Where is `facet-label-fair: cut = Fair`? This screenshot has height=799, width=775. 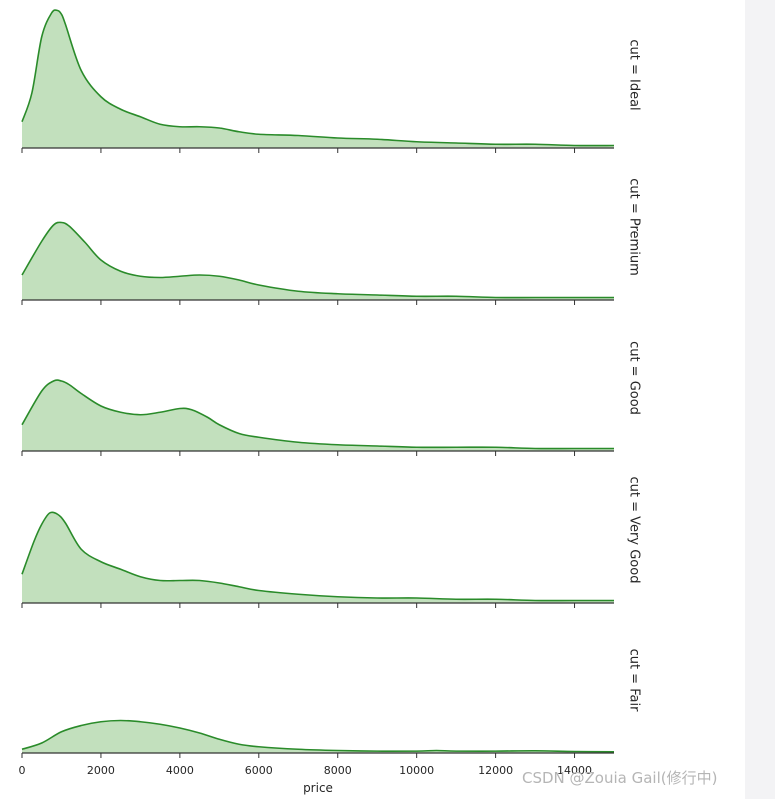 facet-label-fair: cut = Fair is located at coordinates (634, 681).